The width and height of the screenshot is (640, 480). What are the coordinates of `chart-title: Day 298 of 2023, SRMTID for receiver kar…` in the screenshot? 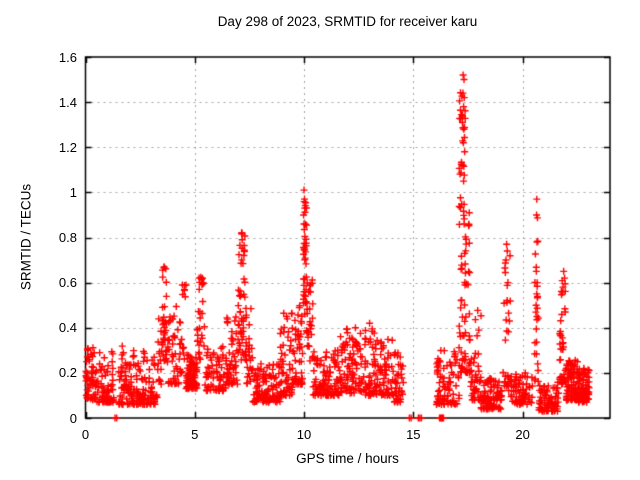 It's located at (347, 21).